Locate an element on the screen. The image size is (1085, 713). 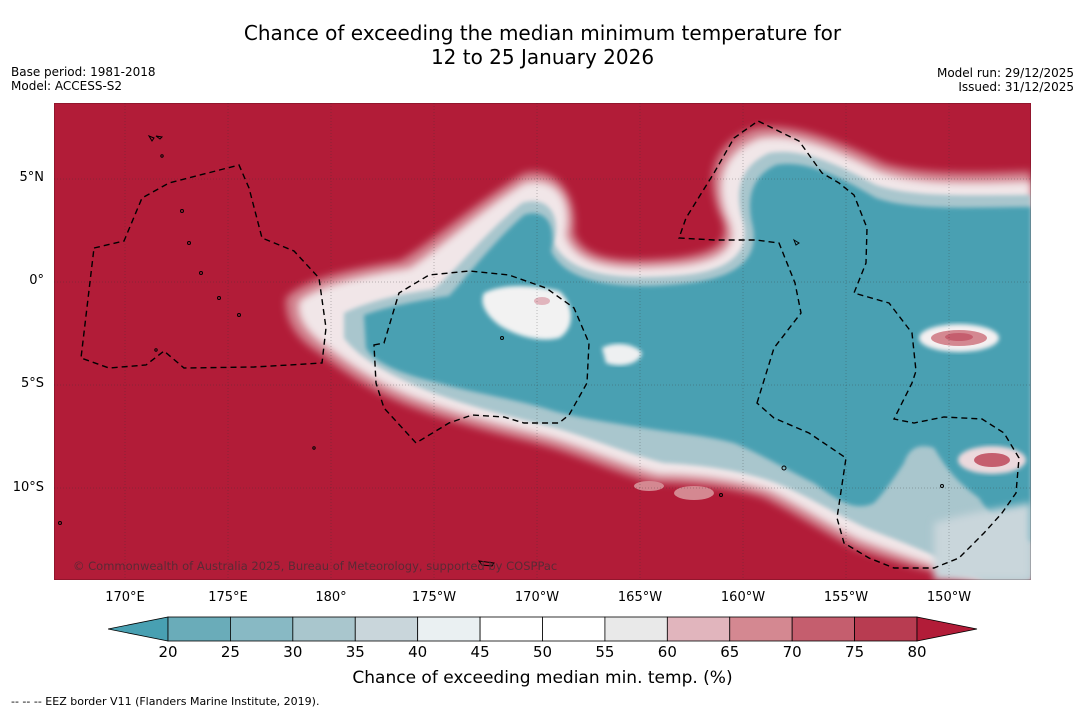
colorbar-cells is located at coordinates (542, 629).